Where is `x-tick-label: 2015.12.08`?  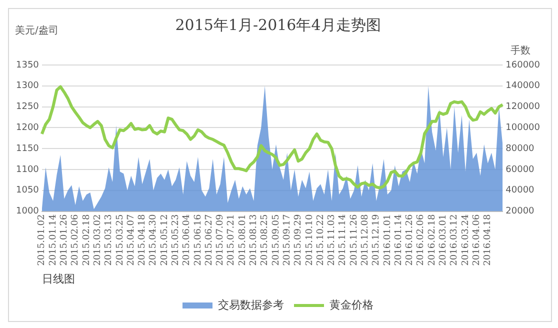
x-tick-label: 2015.12.08 is located at coordinates (365, 240).